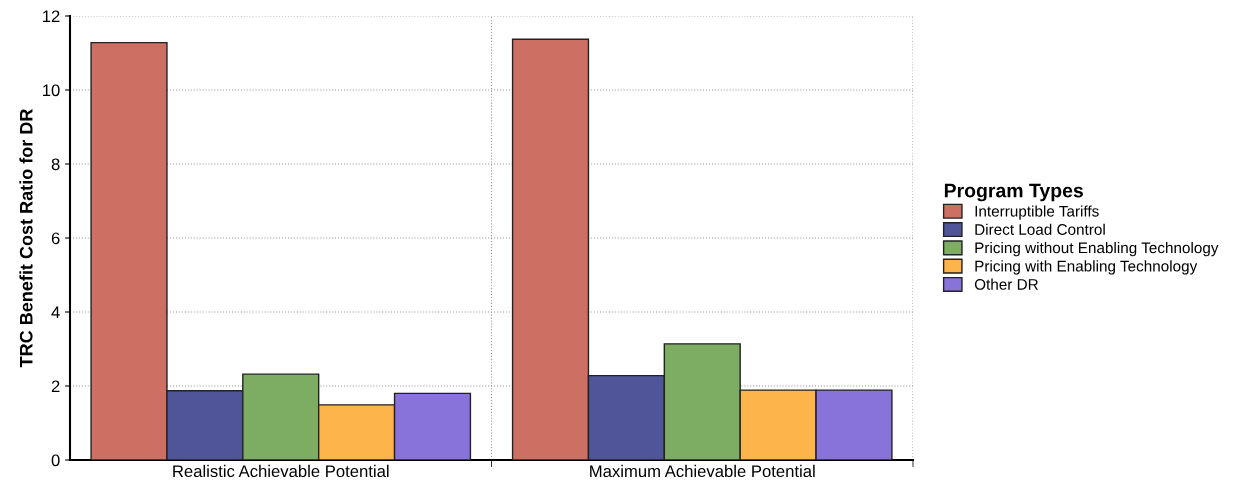 The width and height of the screenshot is (1256, 496). What do you see at coordinates (1013, 192) in the screenshot?
I see `legend-title: Program Types` at bounding box center [1013, 192].